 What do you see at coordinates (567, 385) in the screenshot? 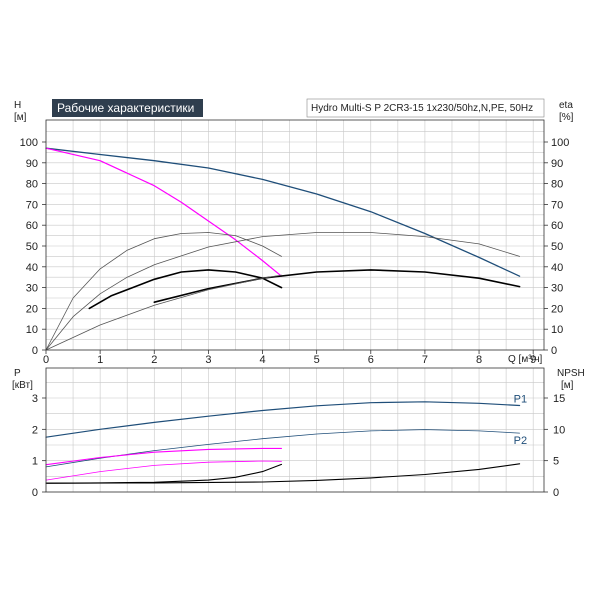
I see `npsh-axis-unit: [м]` at bounding box center [567, 385].